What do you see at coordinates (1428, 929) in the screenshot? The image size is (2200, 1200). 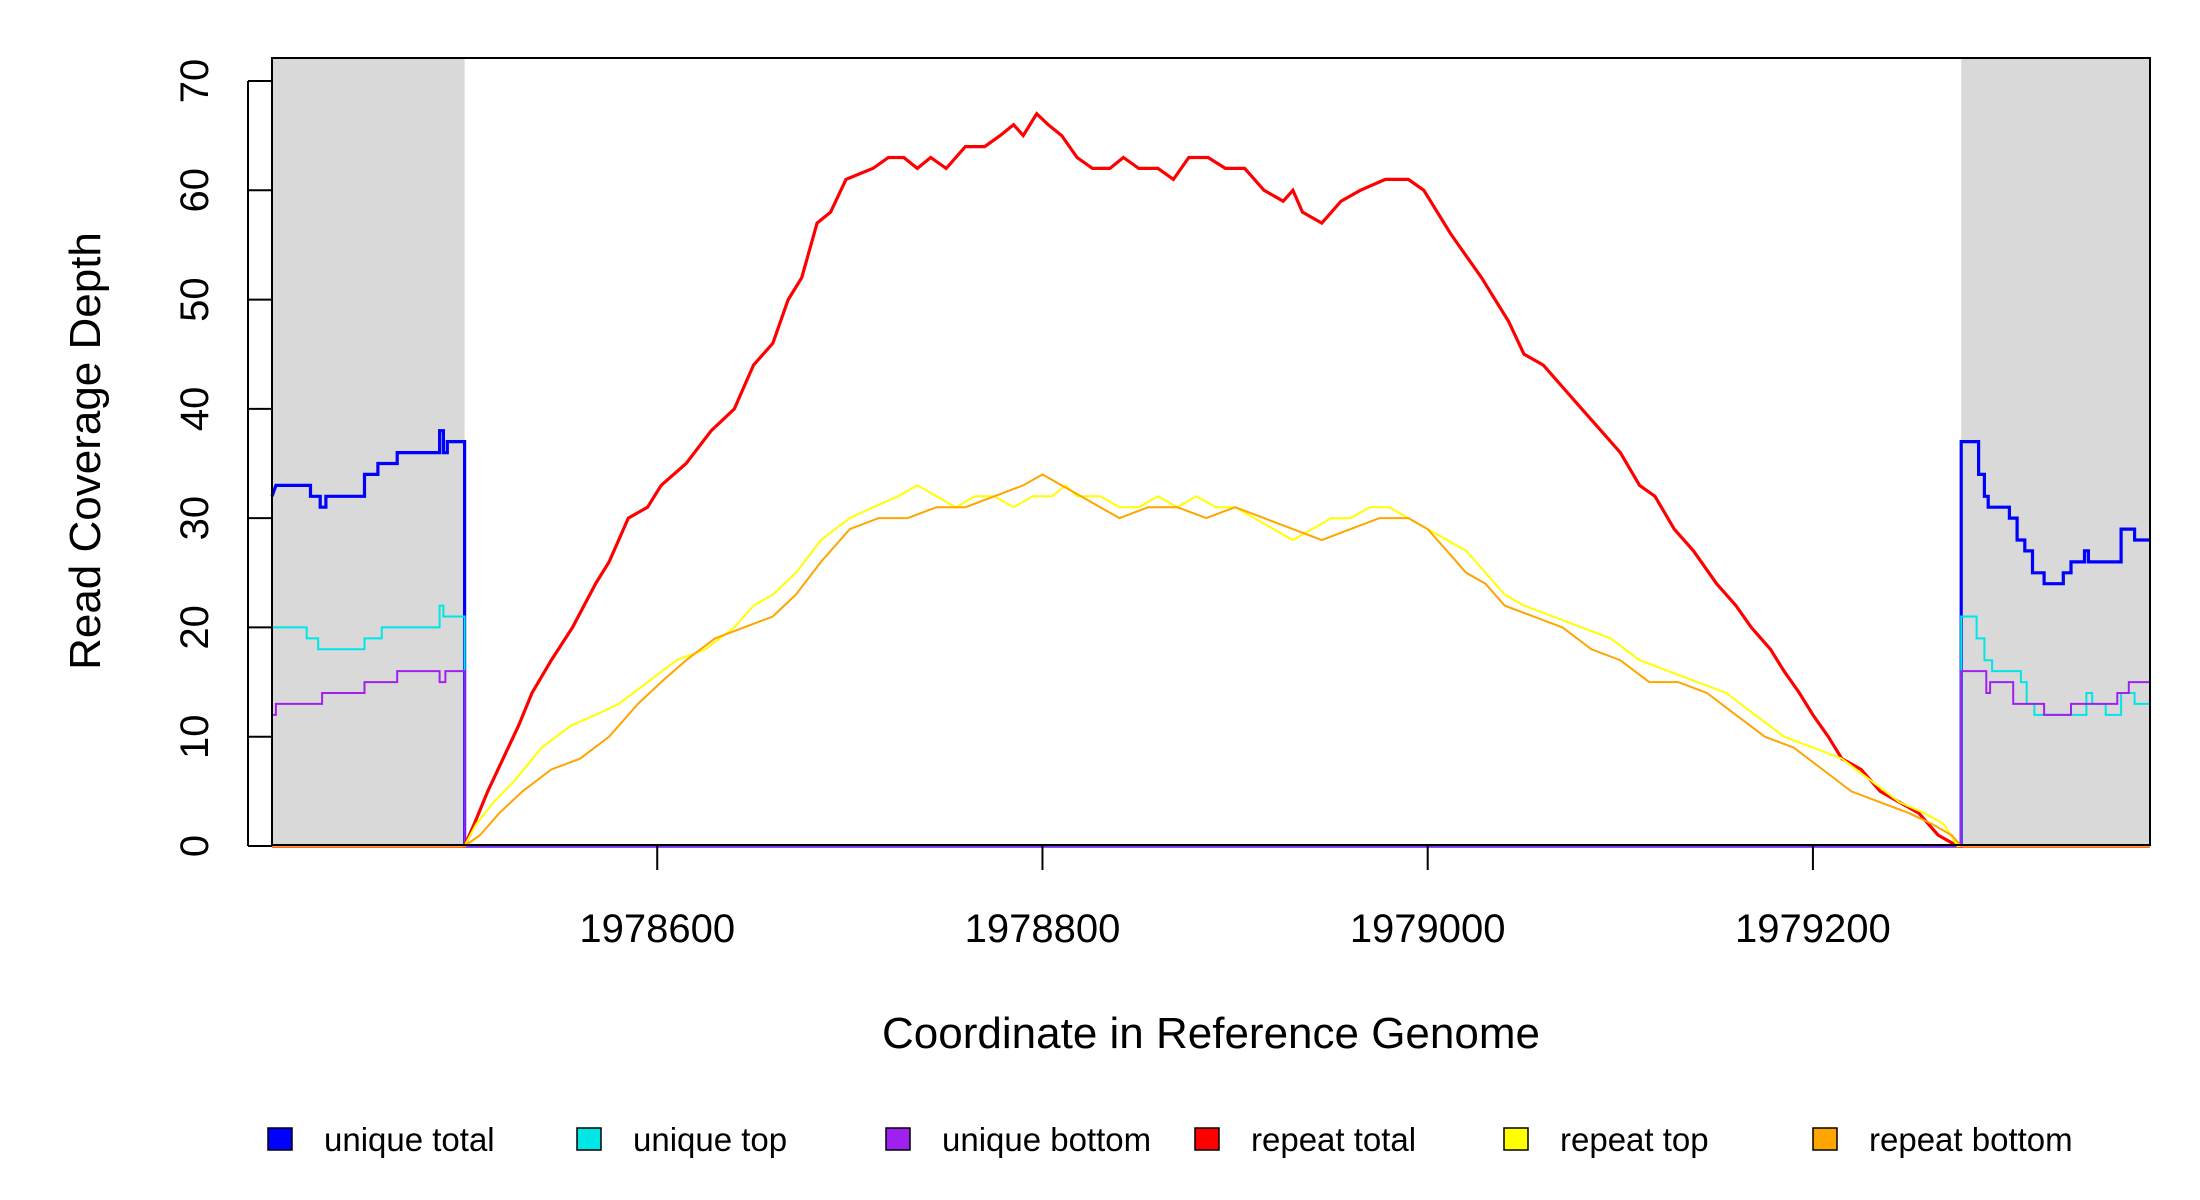 I see `x-tick-label-2: 1979000` at bounding box center [1428, 929].